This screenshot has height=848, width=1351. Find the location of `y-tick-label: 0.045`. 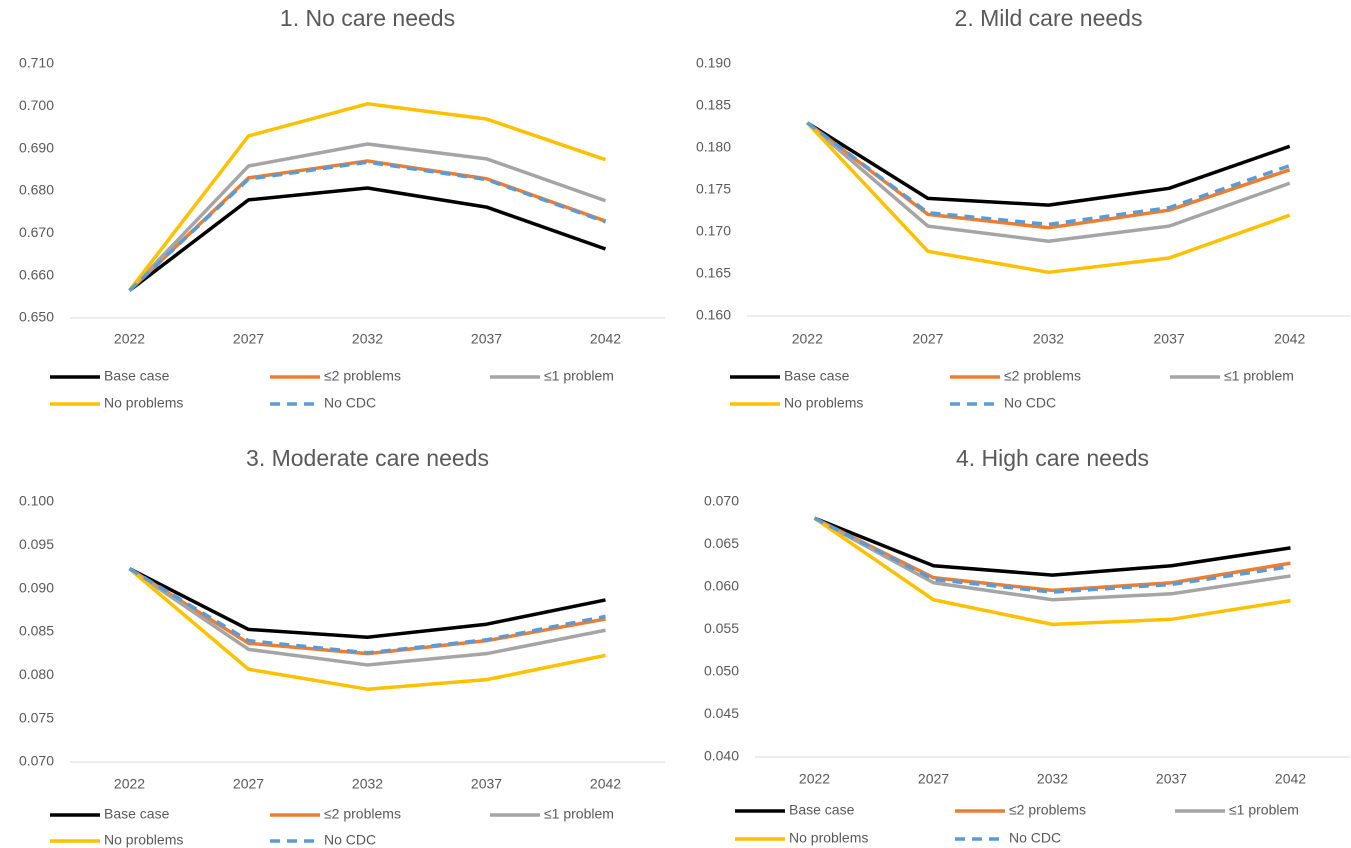

y-tick-label: 0.045 is located at coordinates (721, 713).